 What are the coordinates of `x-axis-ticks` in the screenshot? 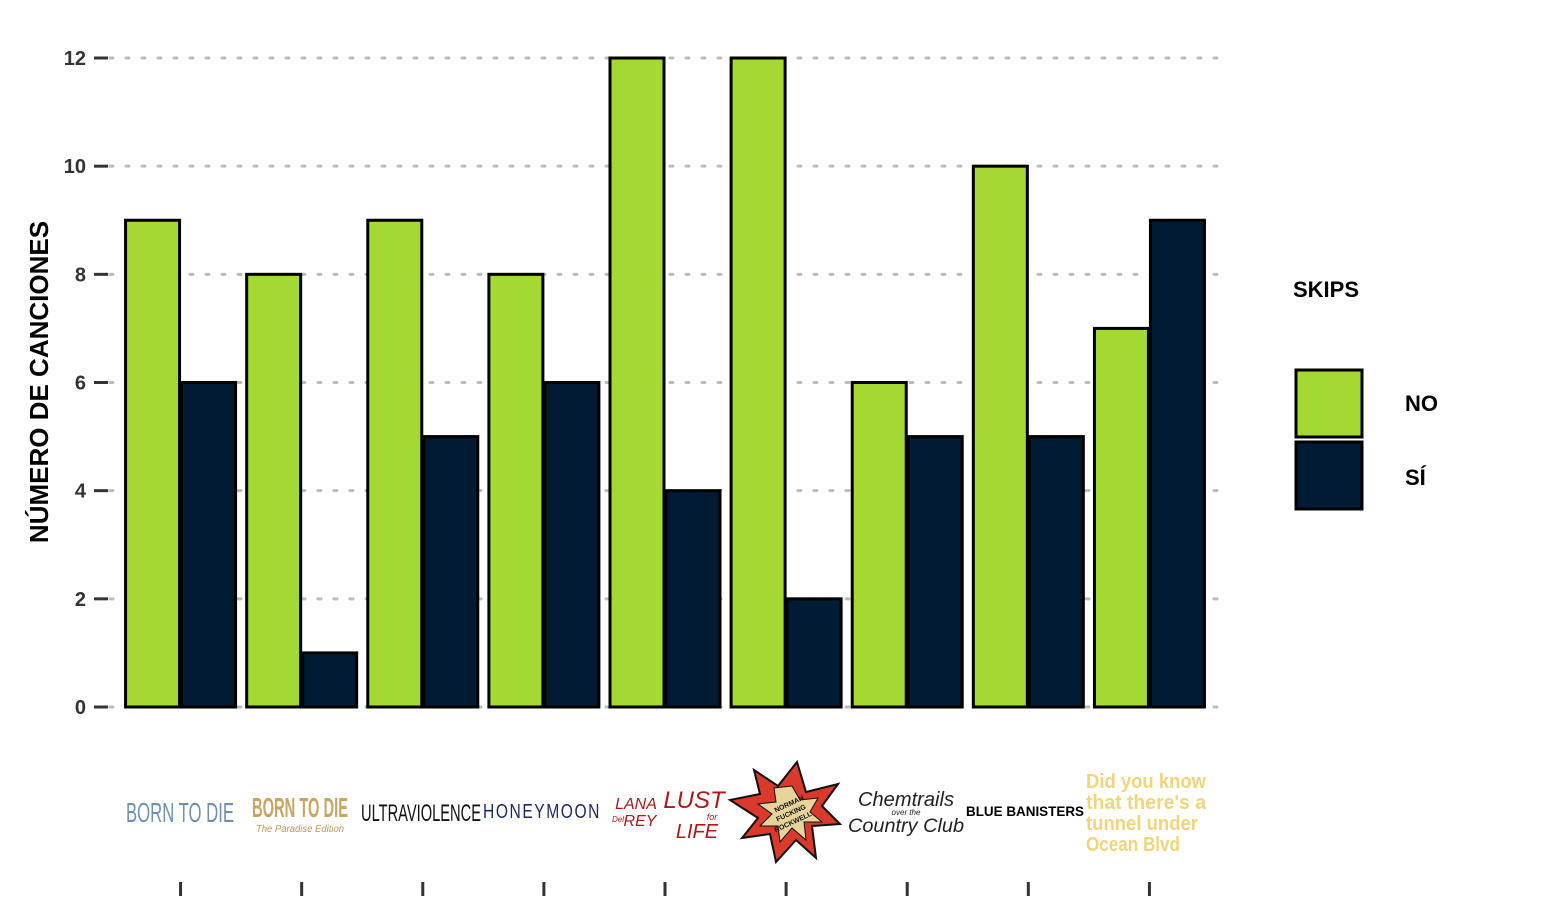 It's located at (665, 889).